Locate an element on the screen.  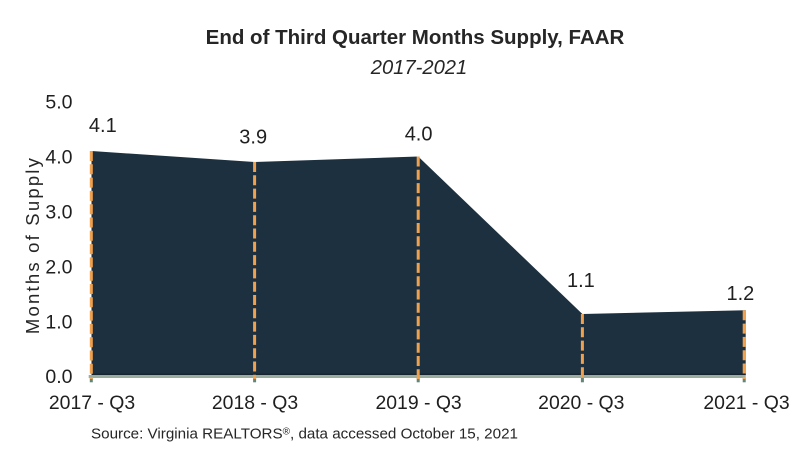
svg-text: 2019 - Q3 is located at coordinates (418, 403).